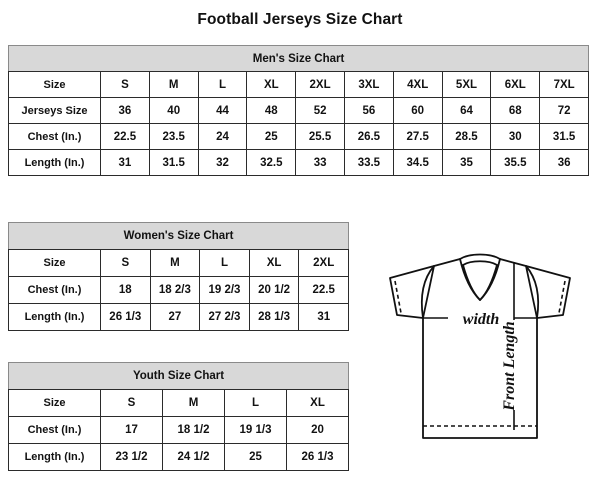 The height and width of the screenshot is (490, 600). I want to click on table-cell: 27.5, so click(417, 136).